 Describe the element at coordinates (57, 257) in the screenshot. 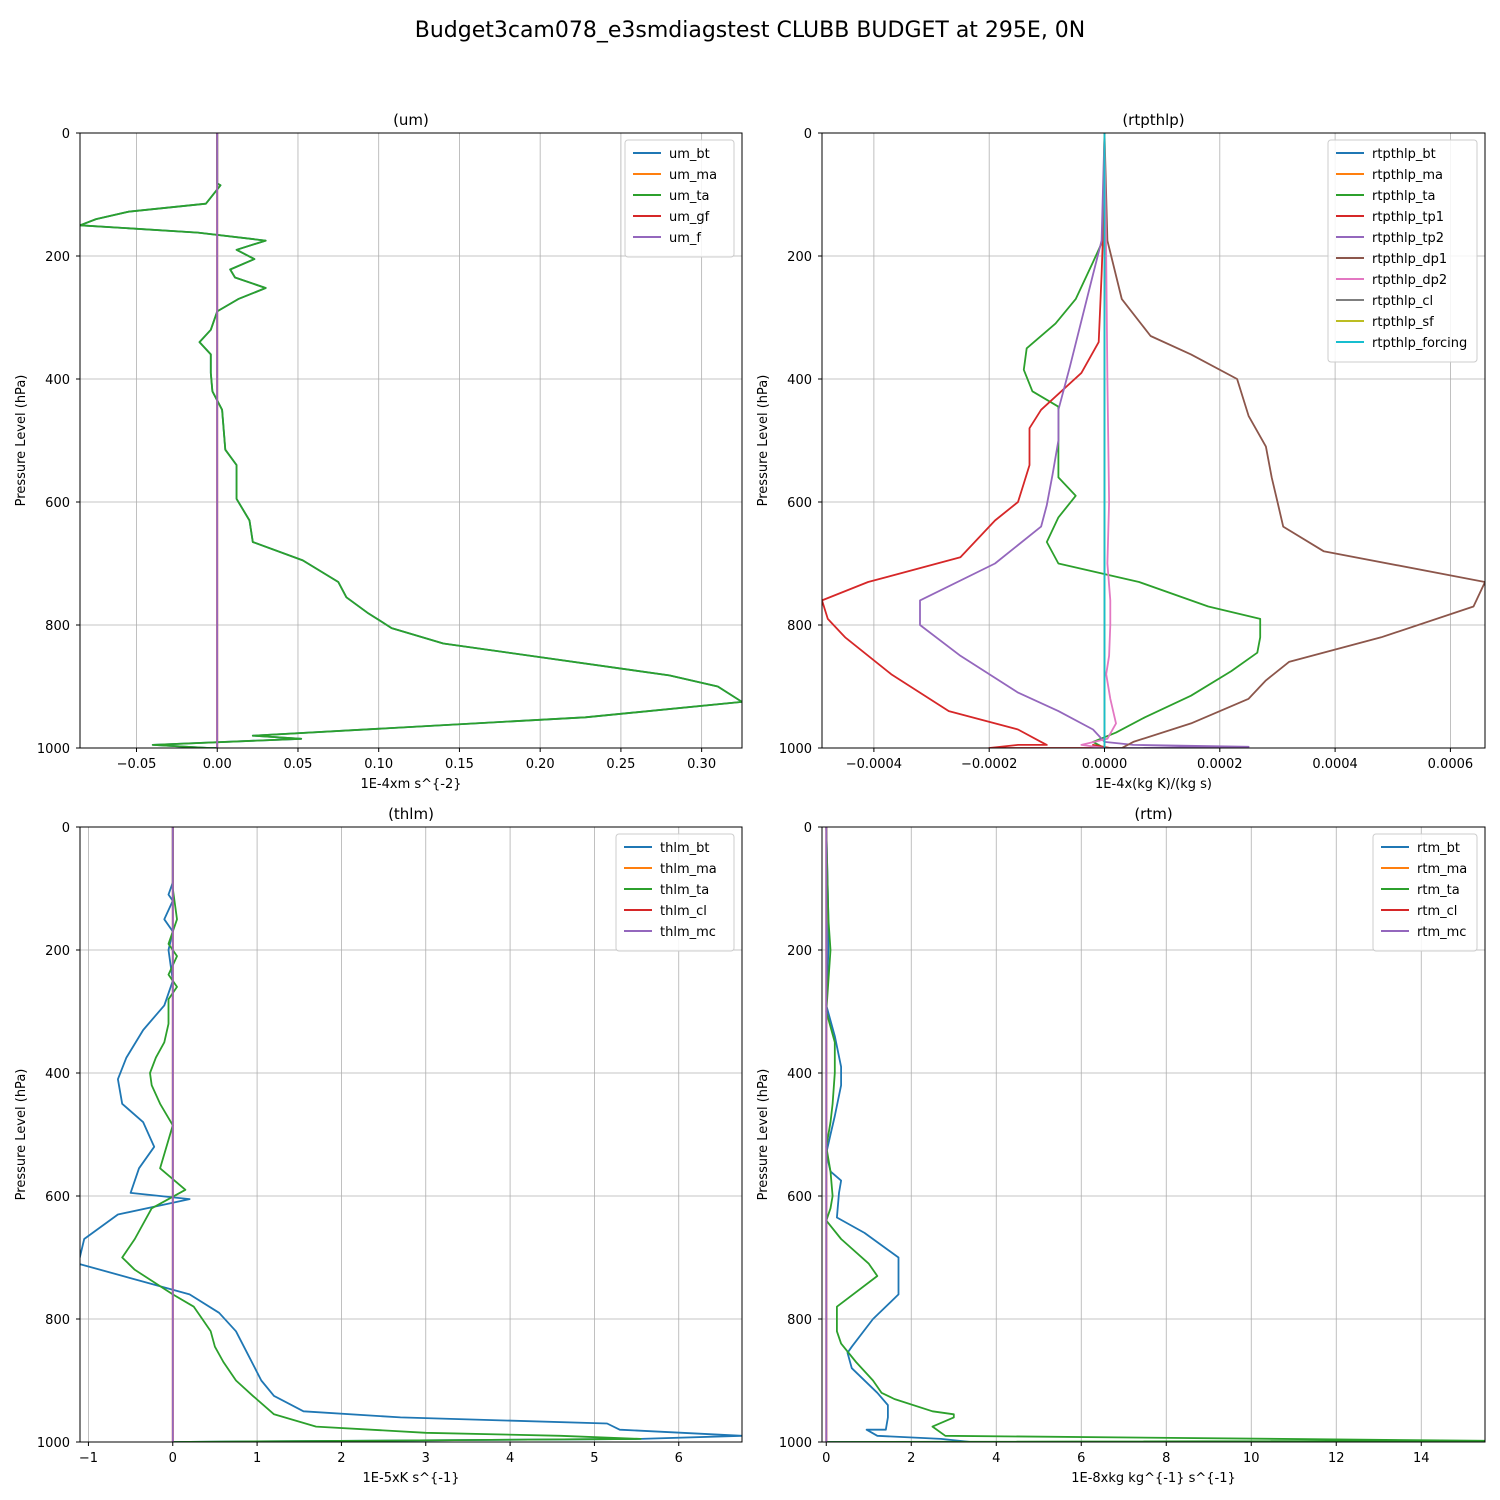

I see `y-tick-label: 200` at that location.